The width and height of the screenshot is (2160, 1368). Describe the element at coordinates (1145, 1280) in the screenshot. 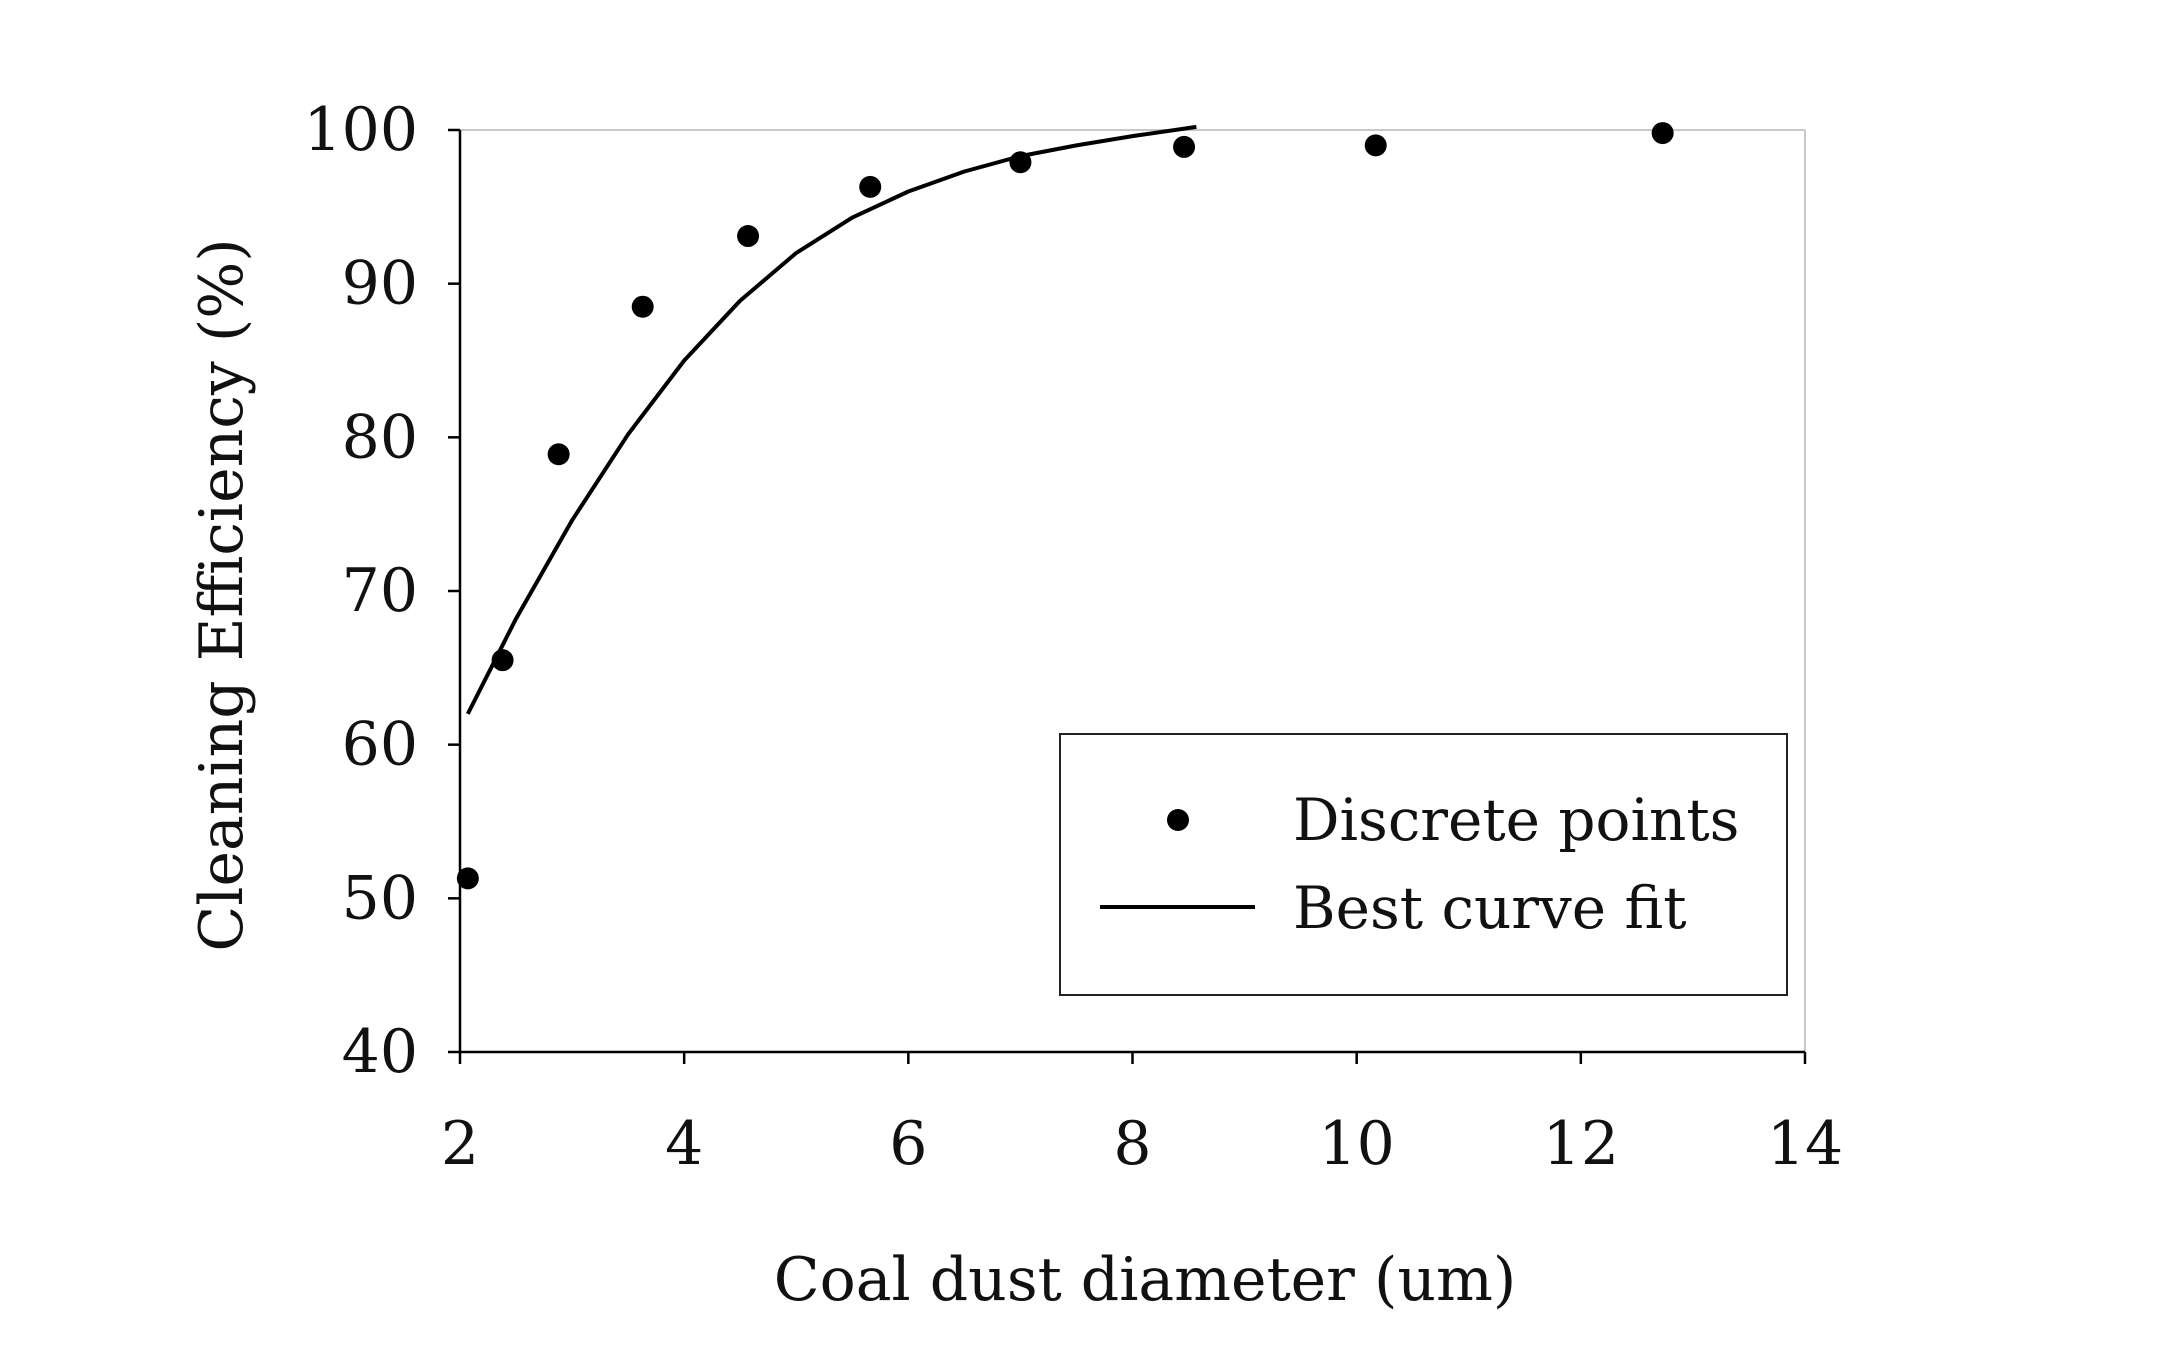

I see `x-axis-label: Coal dust diameter (um)` at that location.